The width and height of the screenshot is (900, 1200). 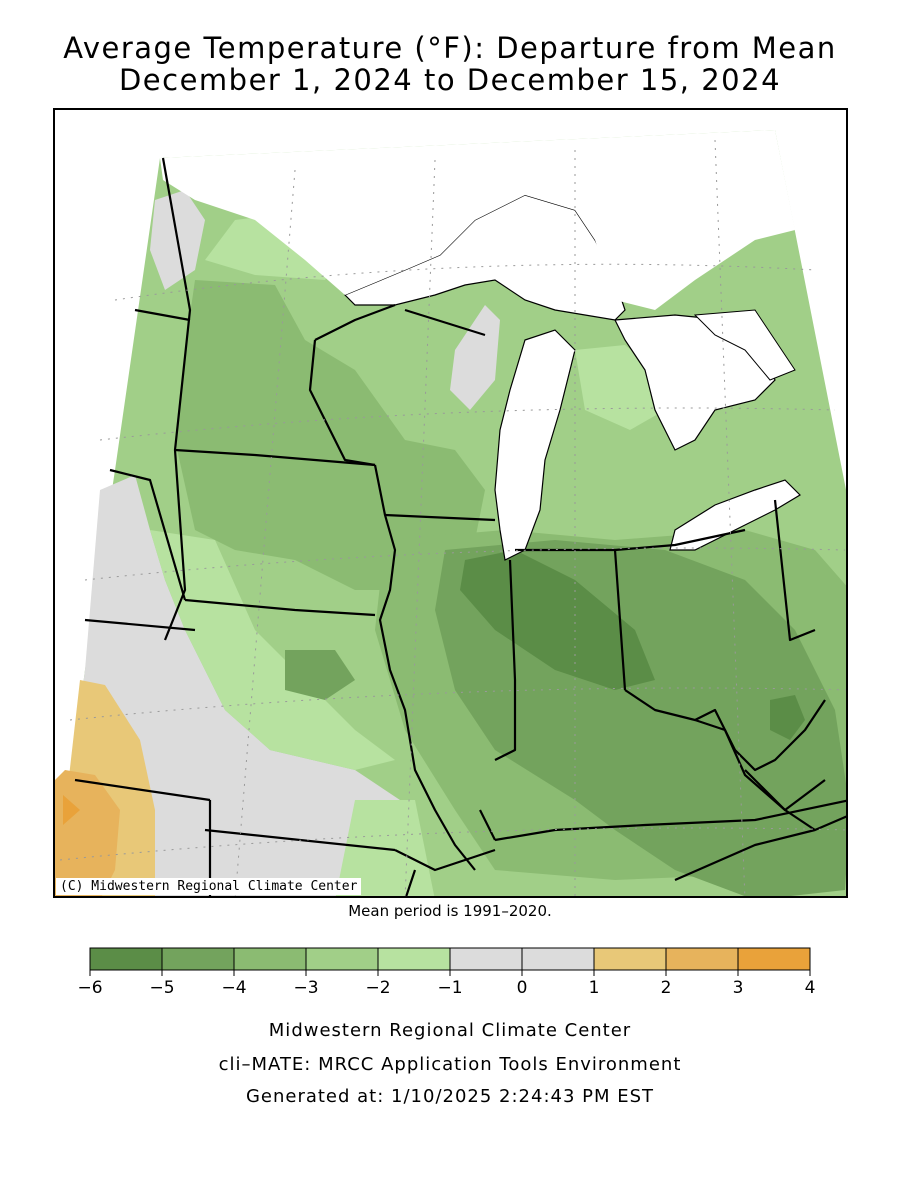 What do you see at coordinates (450, 80) in the screenshot?
I see `map-date-range: December 1, 2024 to December 15, 2024` at bounding box center [450, 80].